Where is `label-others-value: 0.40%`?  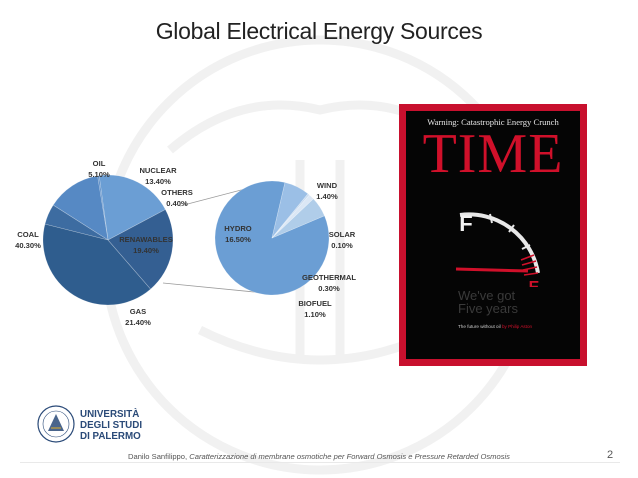 label-others-value: 0.40% is located at coordinates (177, 203).